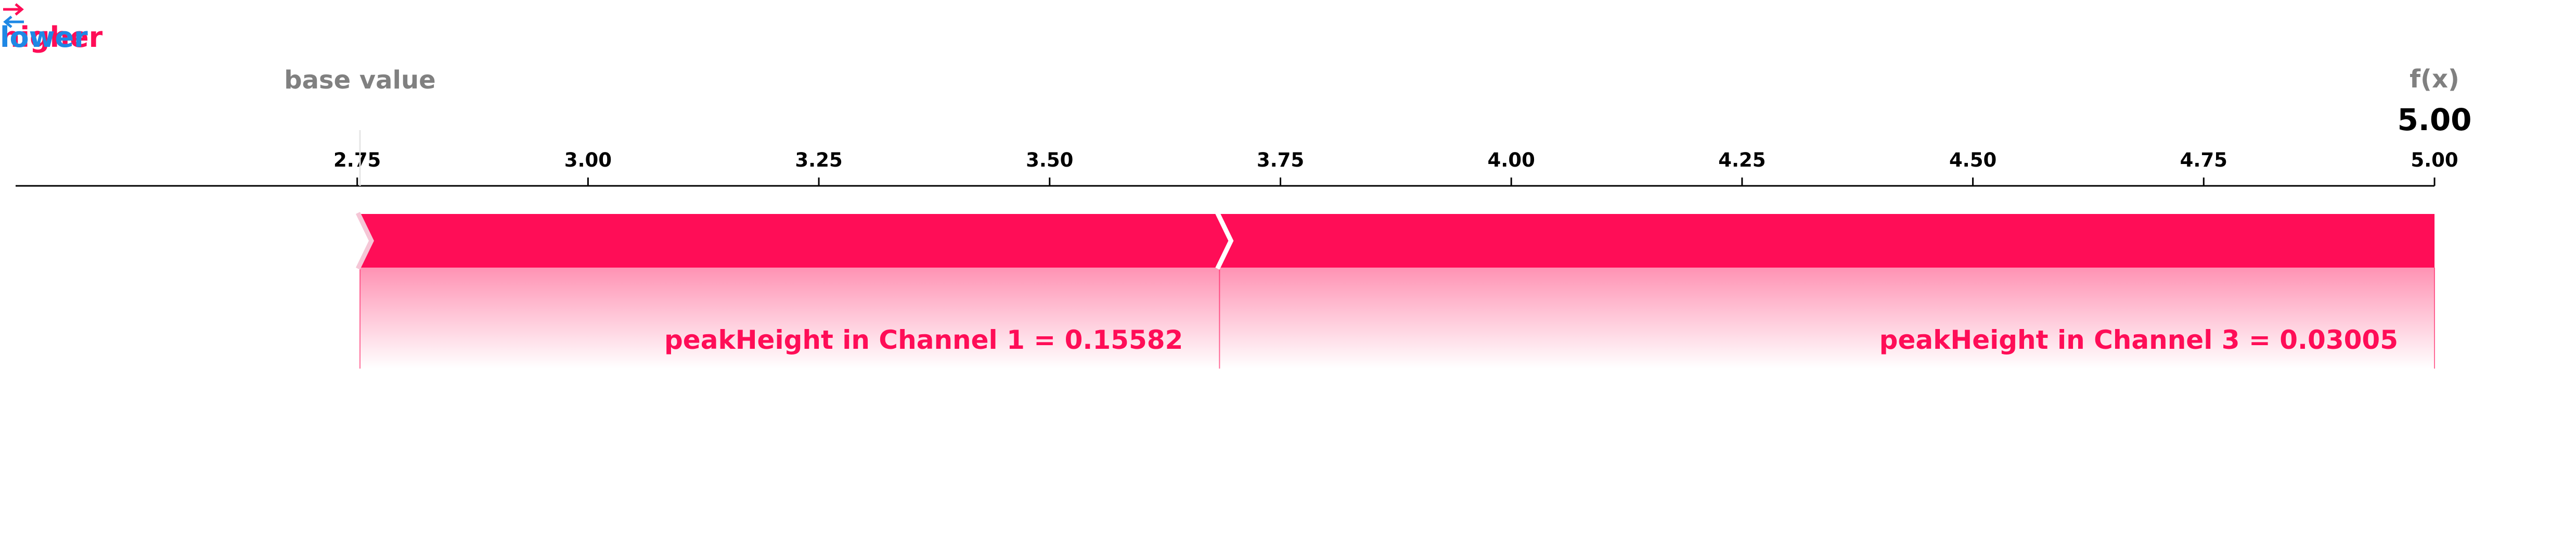 This screenshot has width=2576, height=556. I want to click on swap-arrows-icon, so click(13, 16).